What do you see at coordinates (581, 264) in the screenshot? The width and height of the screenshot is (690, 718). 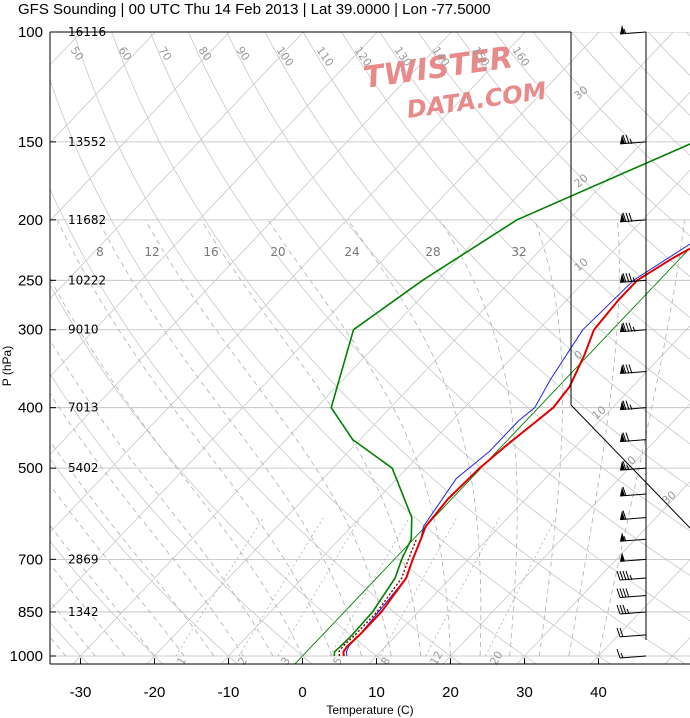 I see `isotherm-label: 10` at bounding box center [581, 264].